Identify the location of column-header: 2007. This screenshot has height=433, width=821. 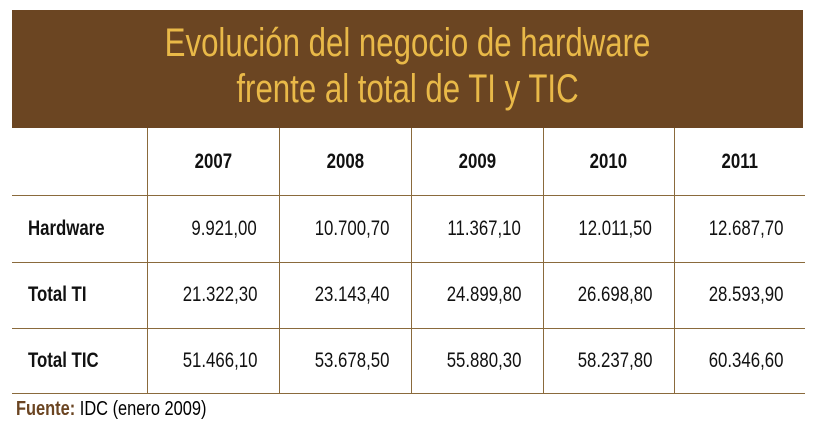
(213, 161).